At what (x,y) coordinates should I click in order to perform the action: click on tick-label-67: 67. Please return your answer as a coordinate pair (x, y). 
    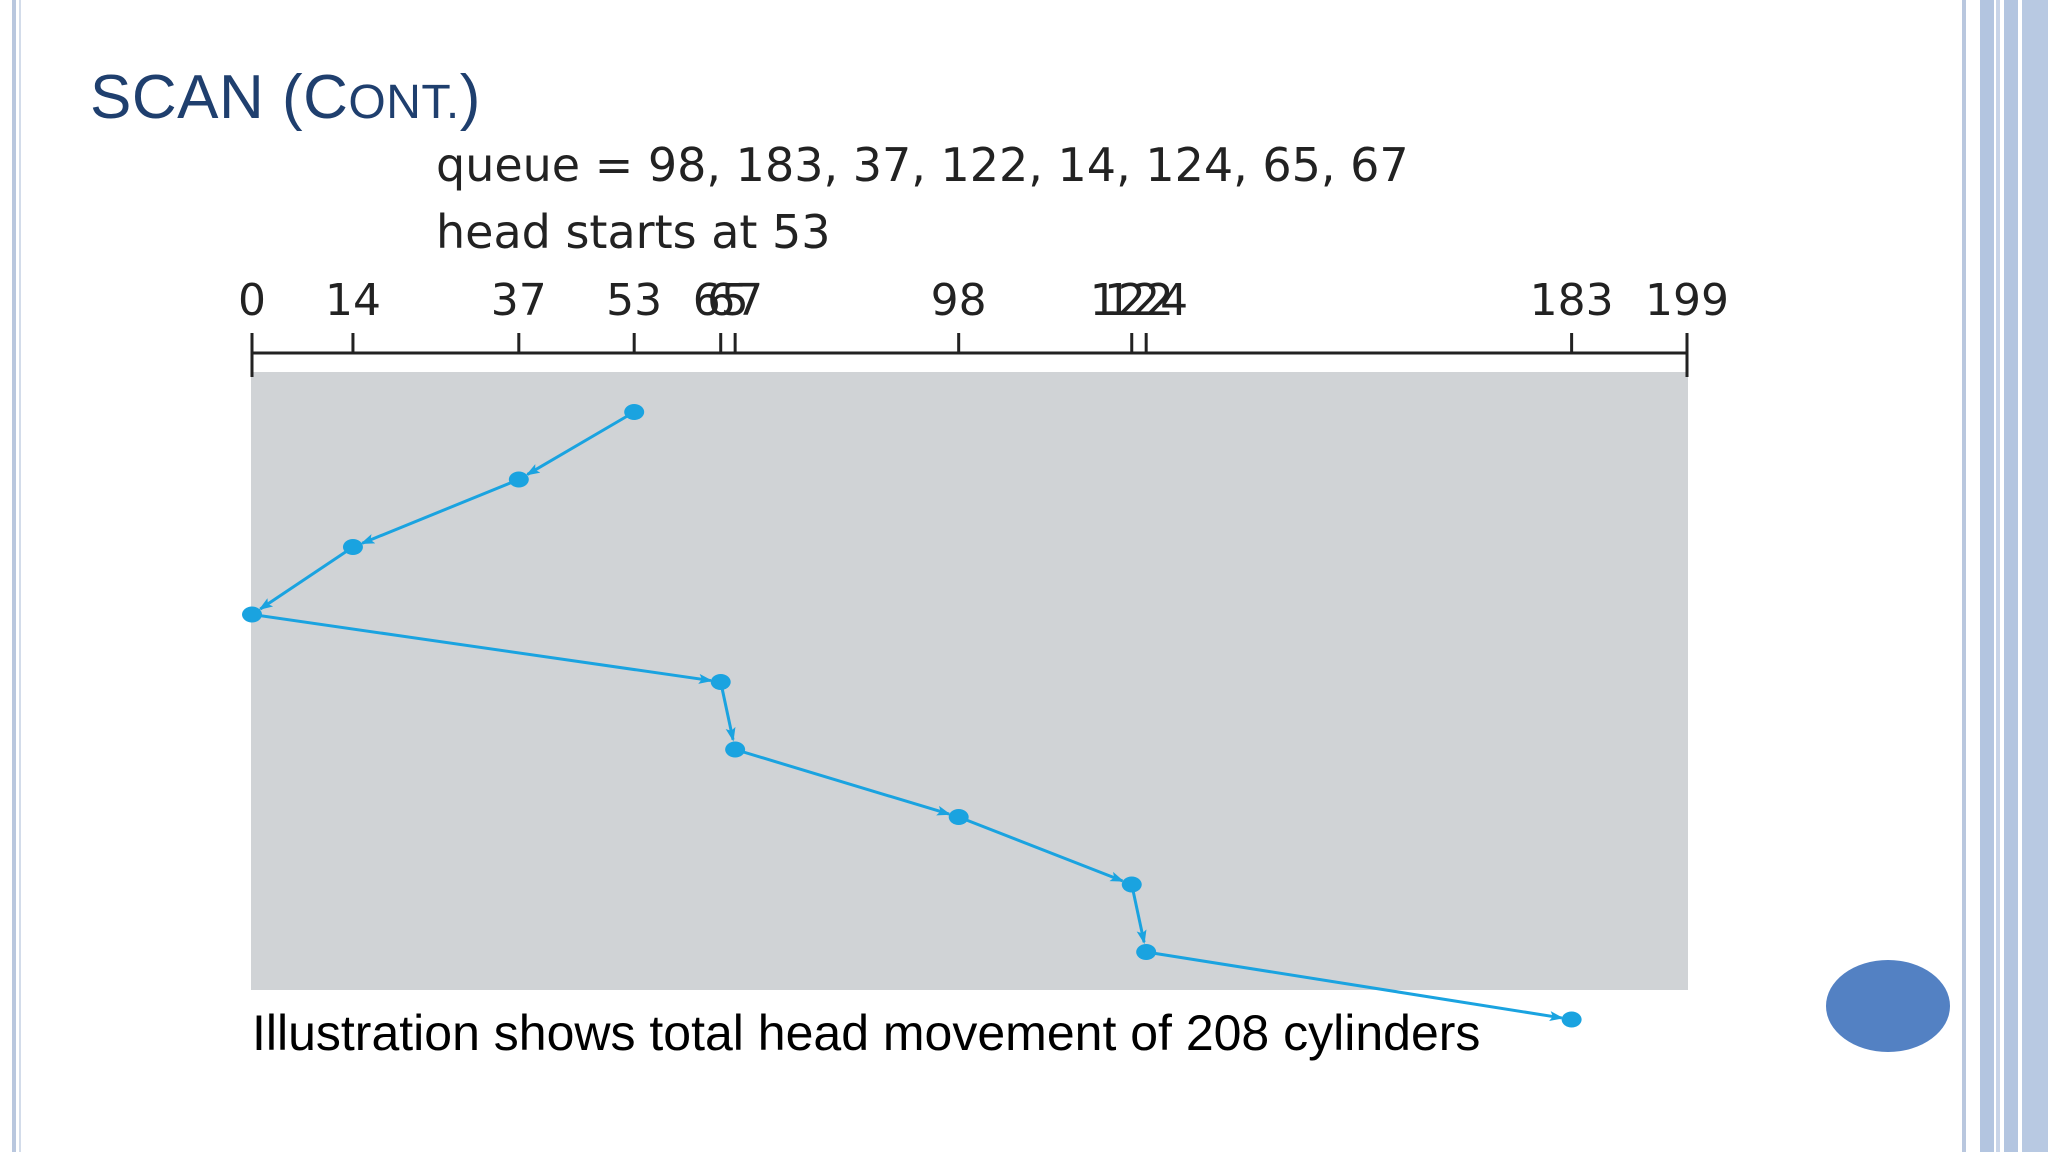
    Looking at the image, I should click on (735, 300).